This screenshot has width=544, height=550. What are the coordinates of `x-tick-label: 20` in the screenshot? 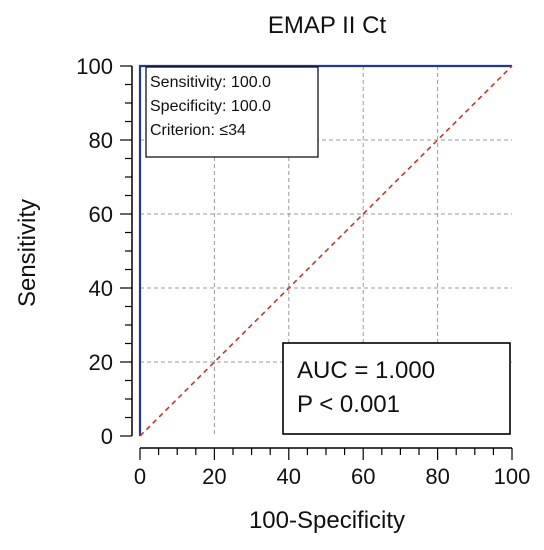 It's located at (214, 476).